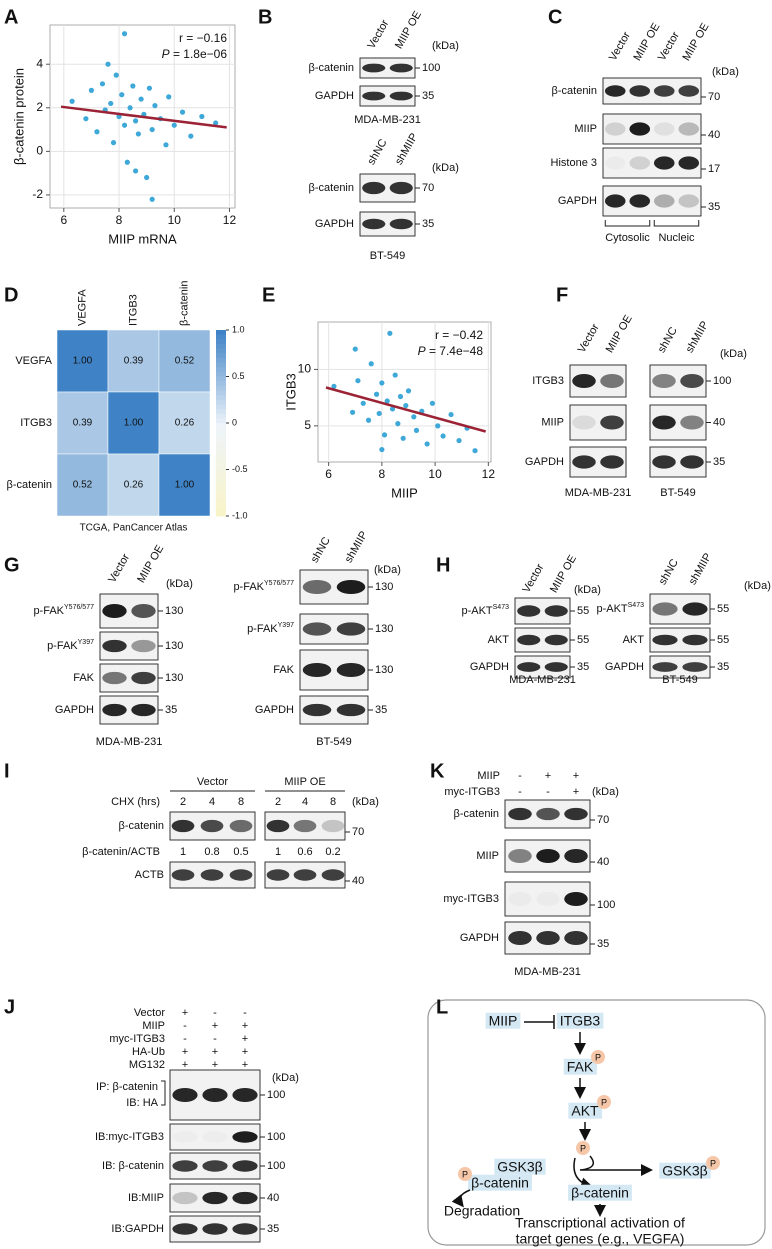  What do you see at coordinates (11, 17) in the screenshot?
I see `panel-letter: A` at bounding box center [11, 17].